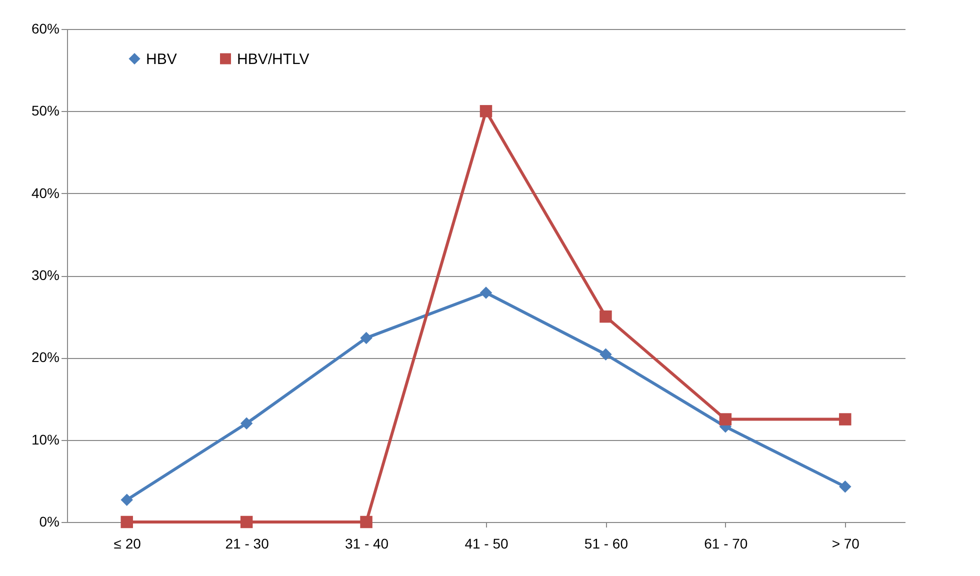 This screenshot has height=576, width=980. What do you see at coordinates (128, 544) in the screenshot?
I see `x-tick-label: ≤ 20` at bounding box center [128, 544].